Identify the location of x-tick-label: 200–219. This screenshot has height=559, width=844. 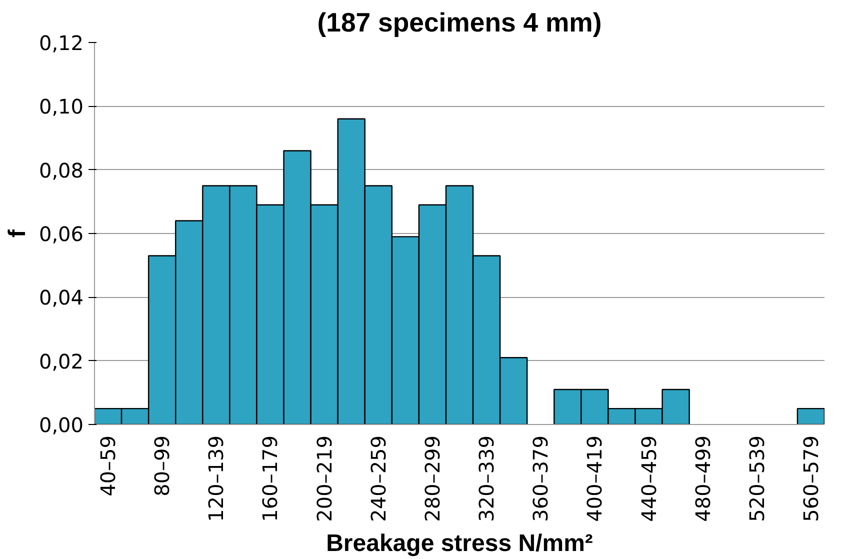
(324, 478).